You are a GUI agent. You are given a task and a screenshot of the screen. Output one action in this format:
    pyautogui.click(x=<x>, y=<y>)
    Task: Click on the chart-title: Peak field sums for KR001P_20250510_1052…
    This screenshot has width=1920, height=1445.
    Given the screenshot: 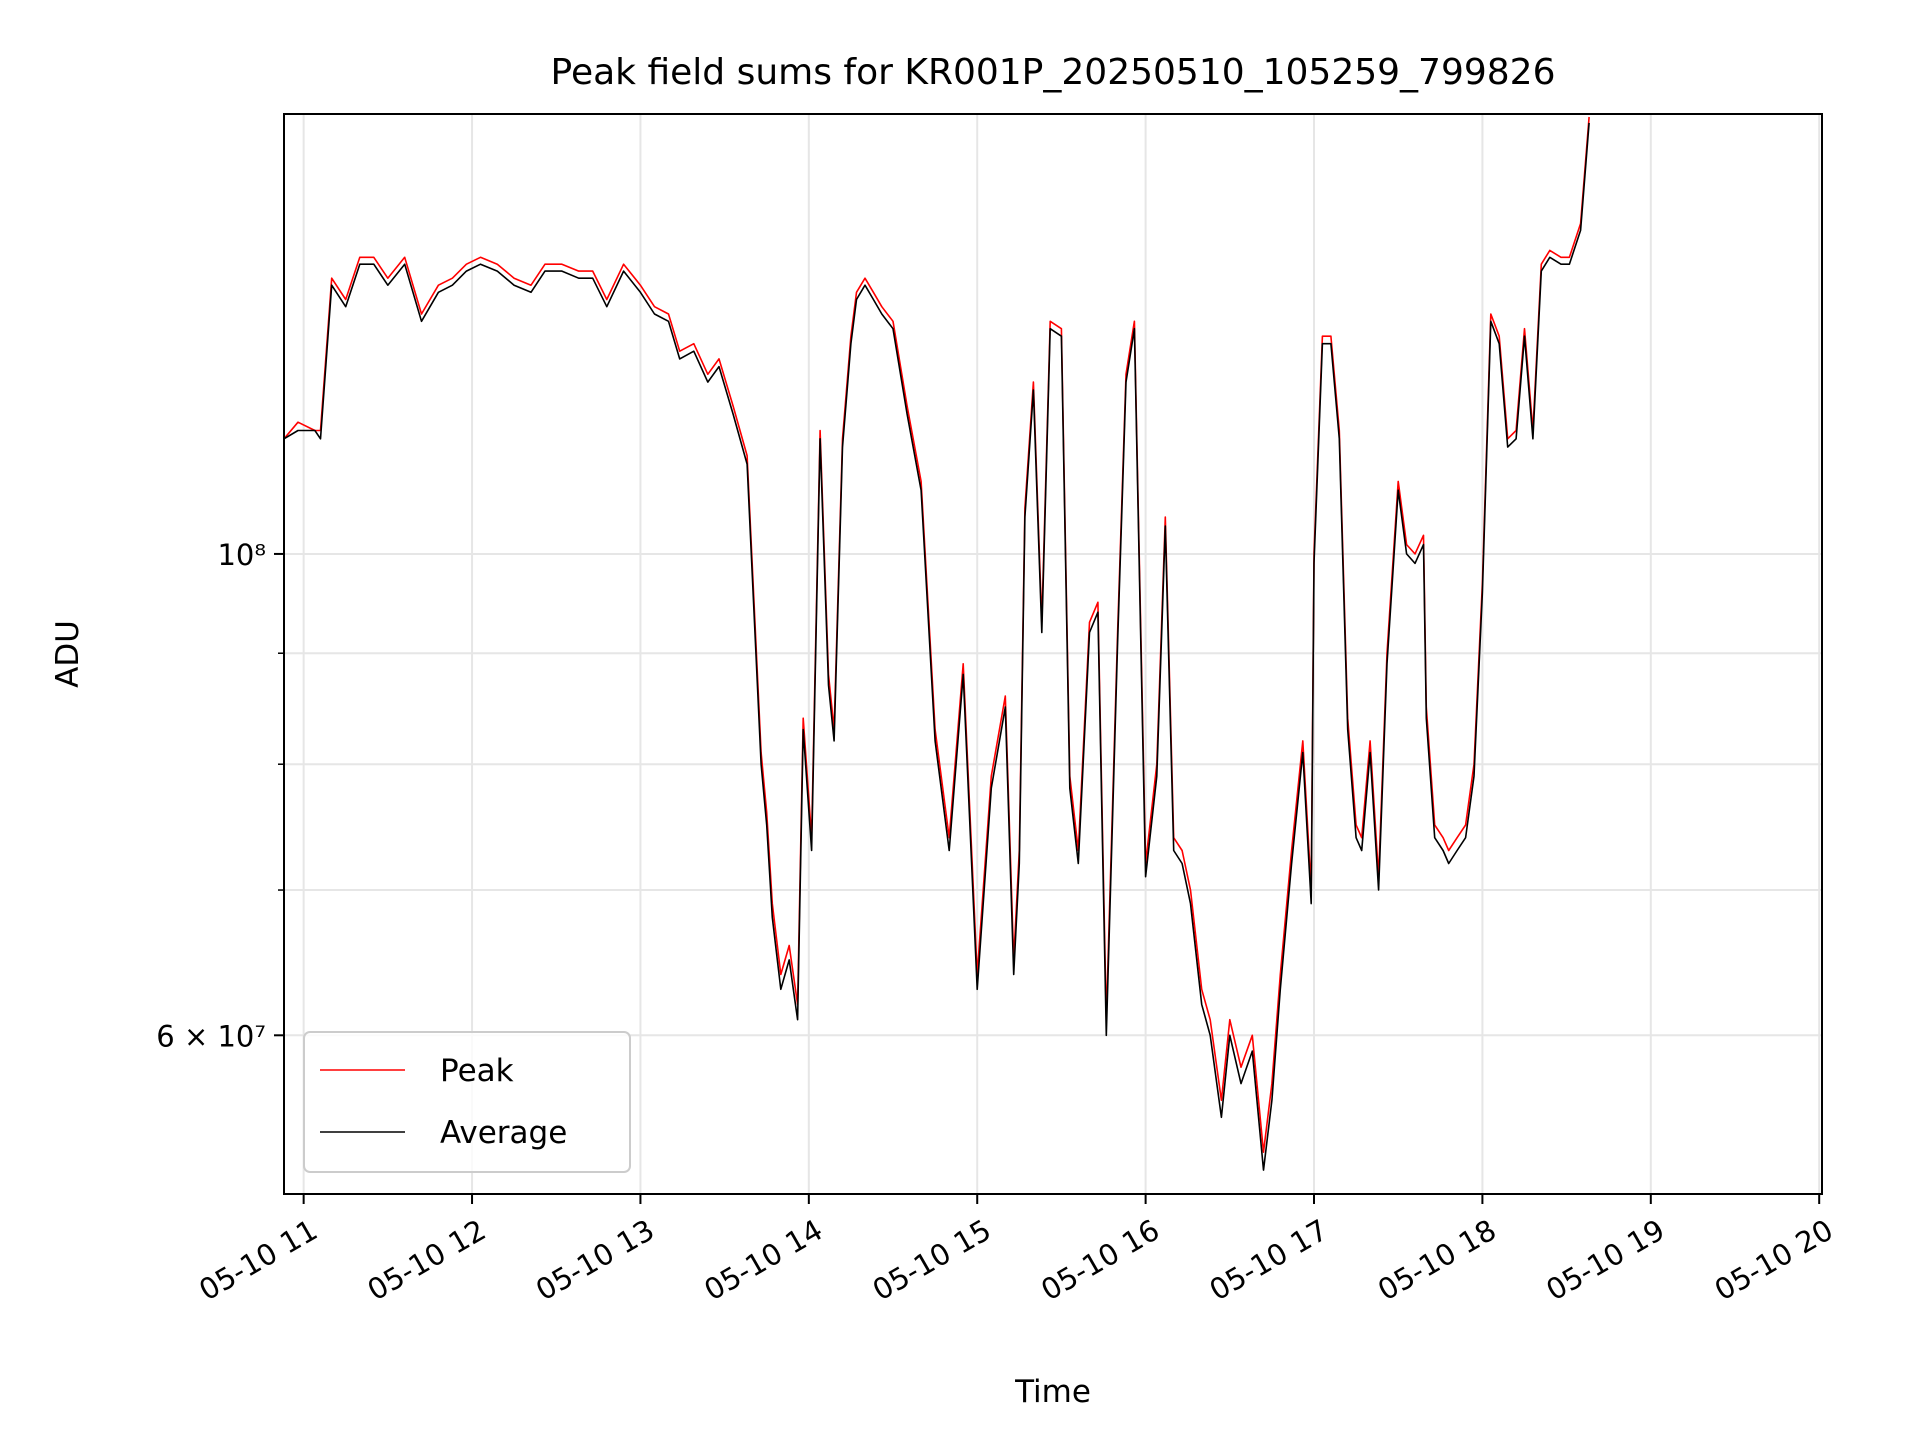 What is the action you would take?
    pyautogui.click(x=1053, y=72)
    